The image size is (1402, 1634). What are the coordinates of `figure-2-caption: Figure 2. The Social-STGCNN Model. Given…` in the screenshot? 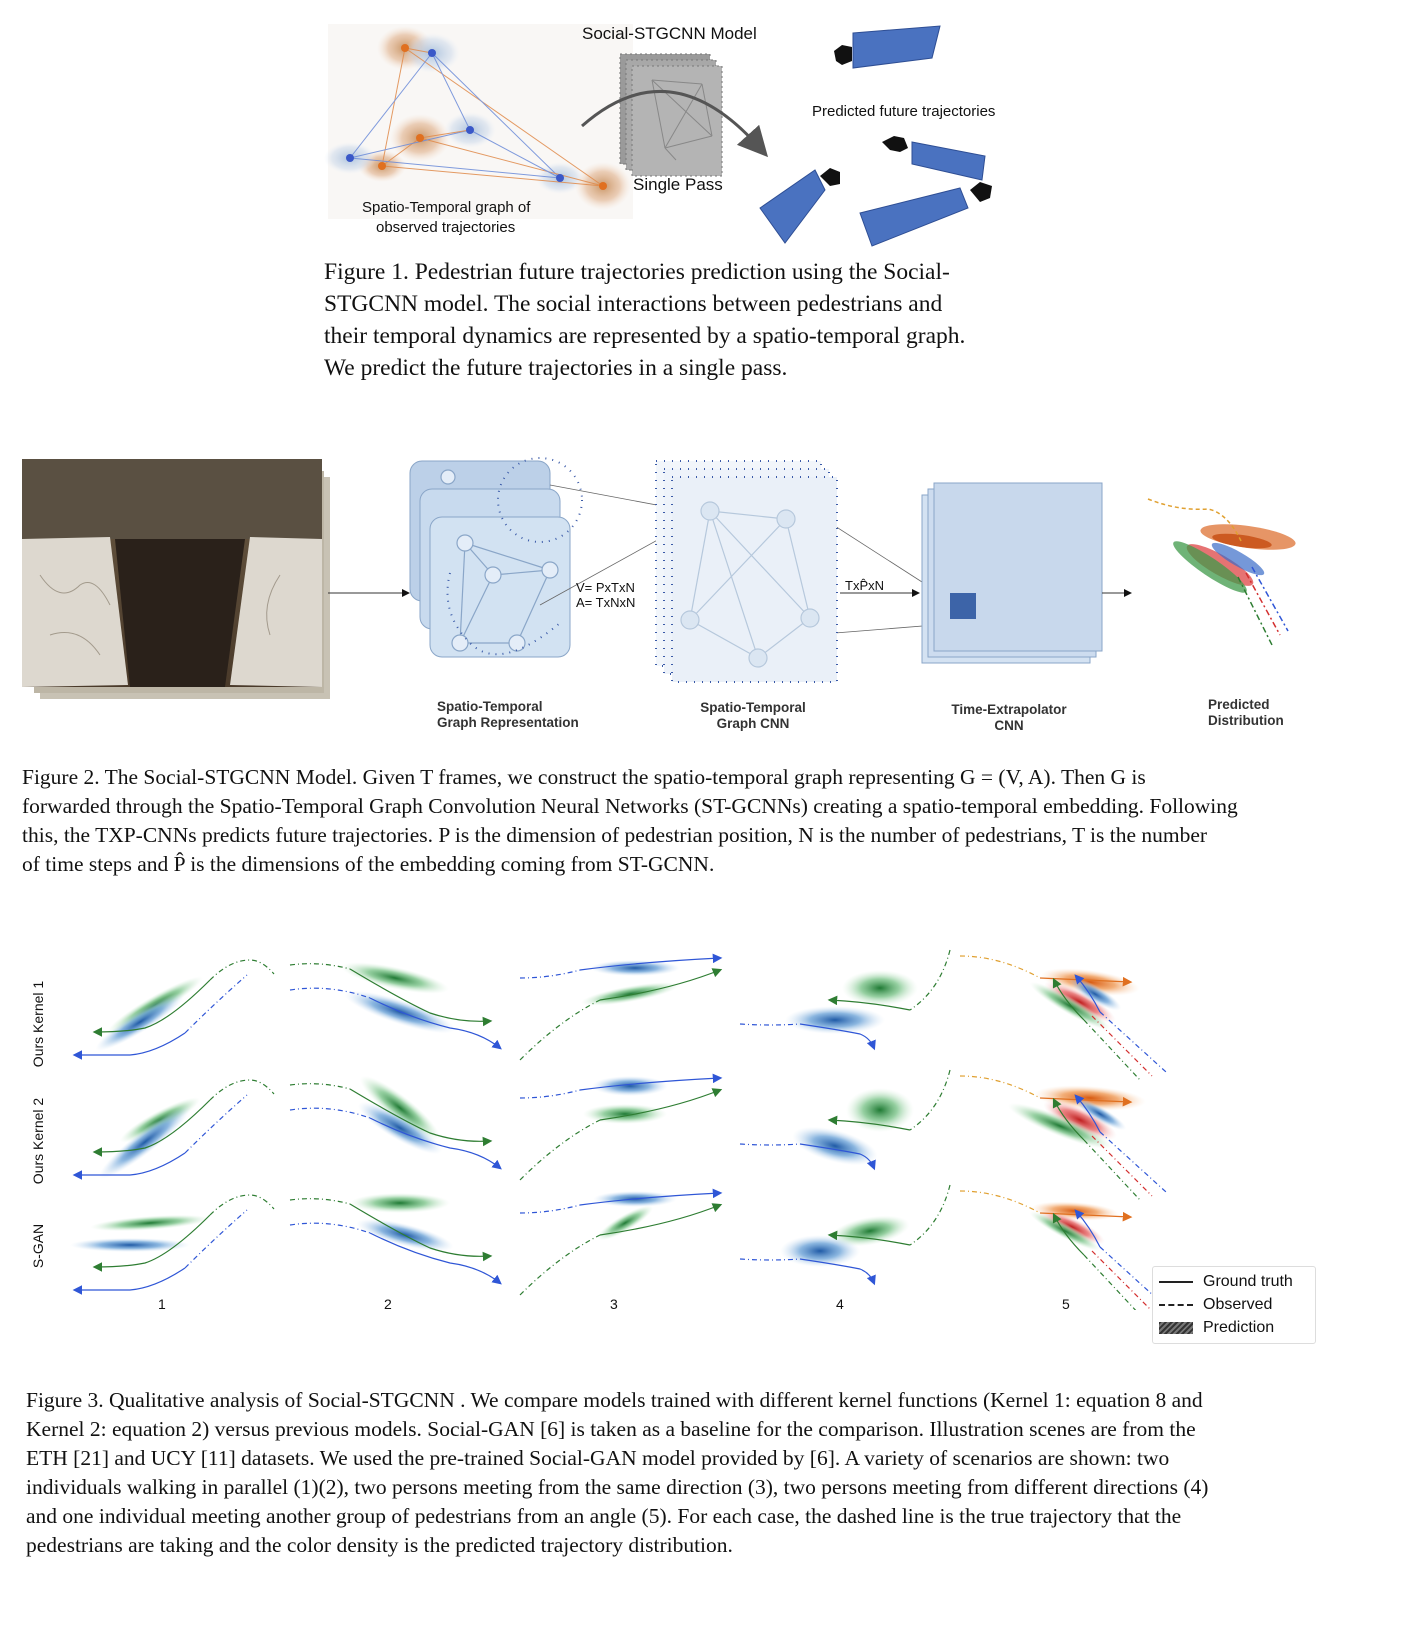 It's located at (630, 821).